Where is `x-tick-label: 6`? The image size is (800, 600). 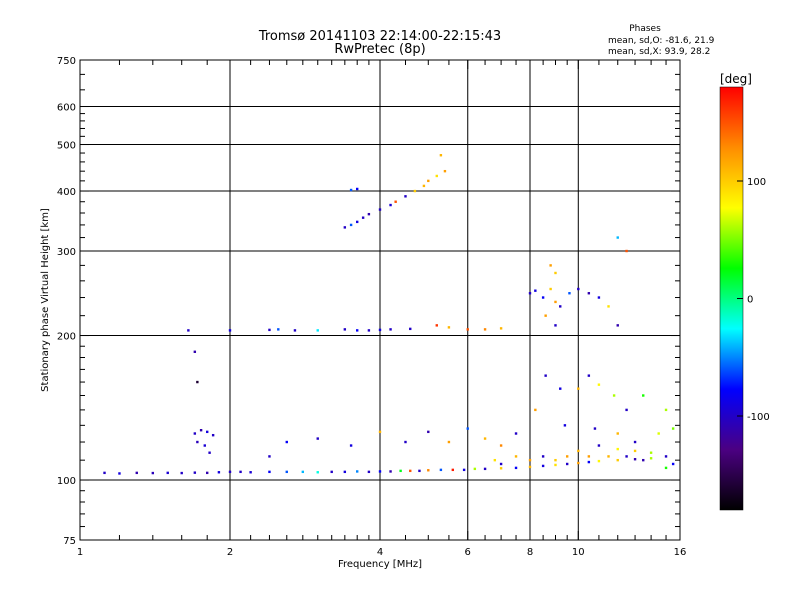
x-tick-label: 6 is located at coordinates (468, 552).